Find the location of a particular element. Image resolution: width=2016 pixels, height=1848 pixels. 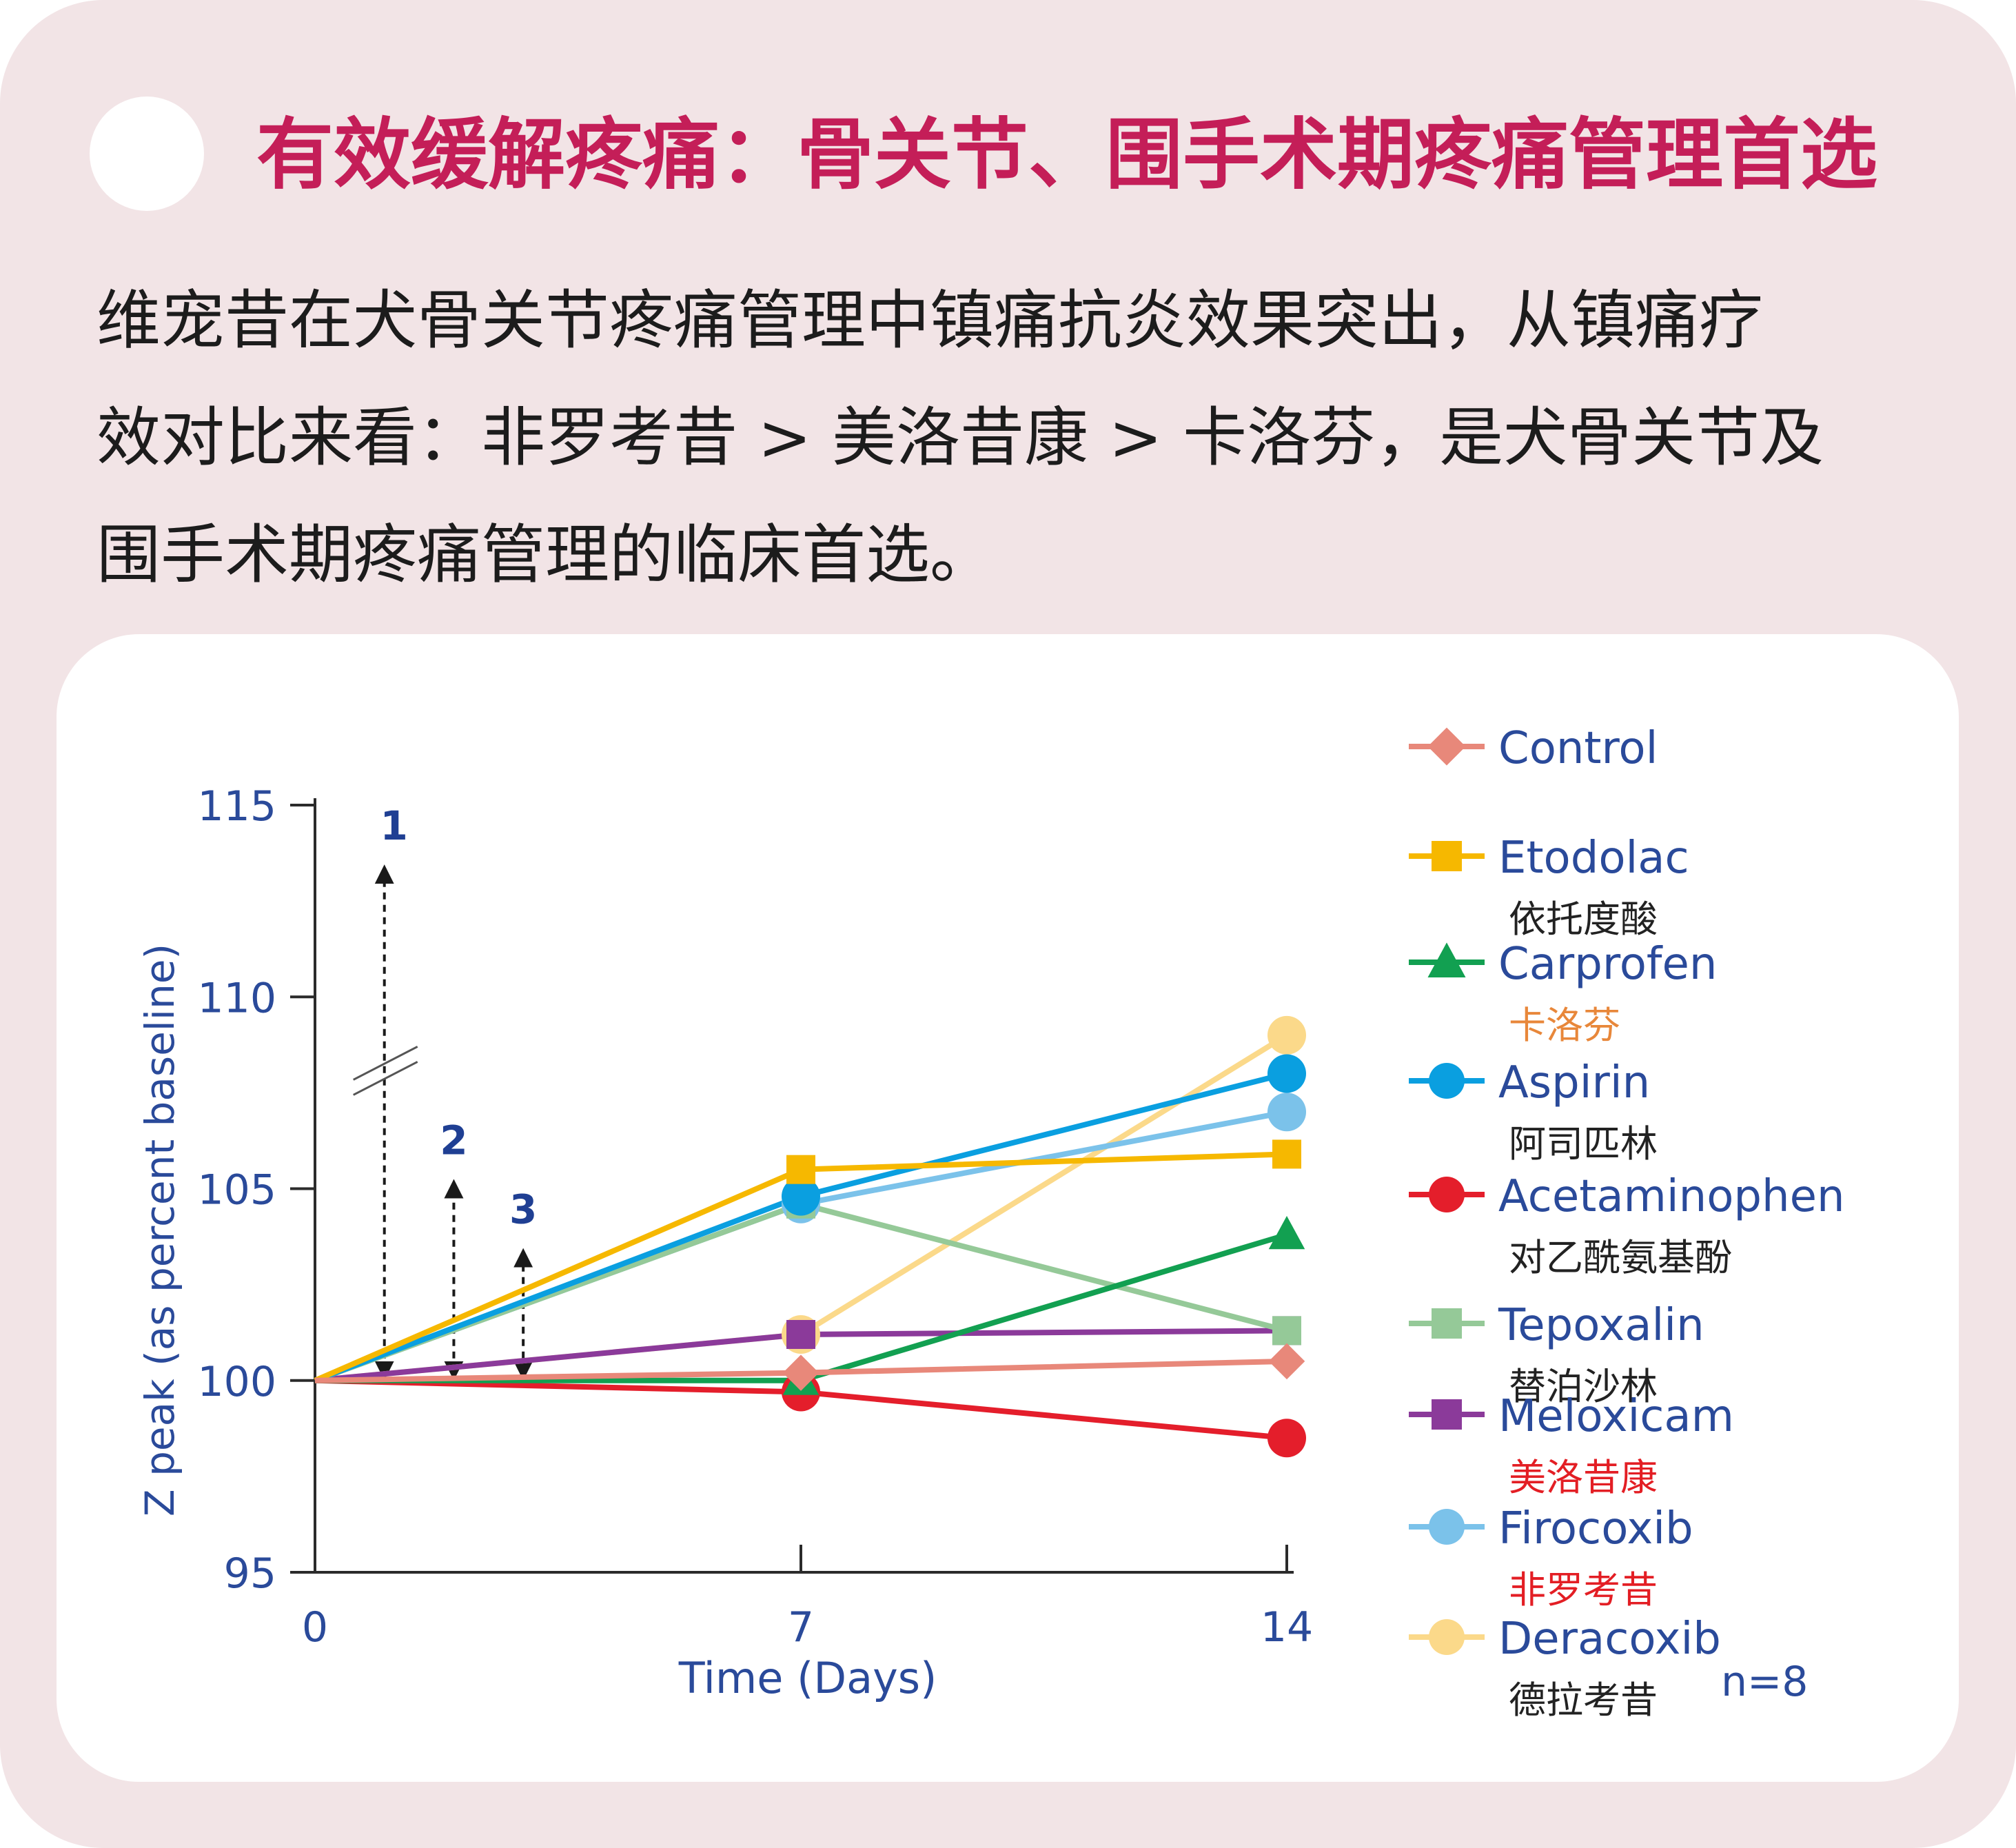

sample-size-label: n=8 is located at coordinates (1764, 1682).